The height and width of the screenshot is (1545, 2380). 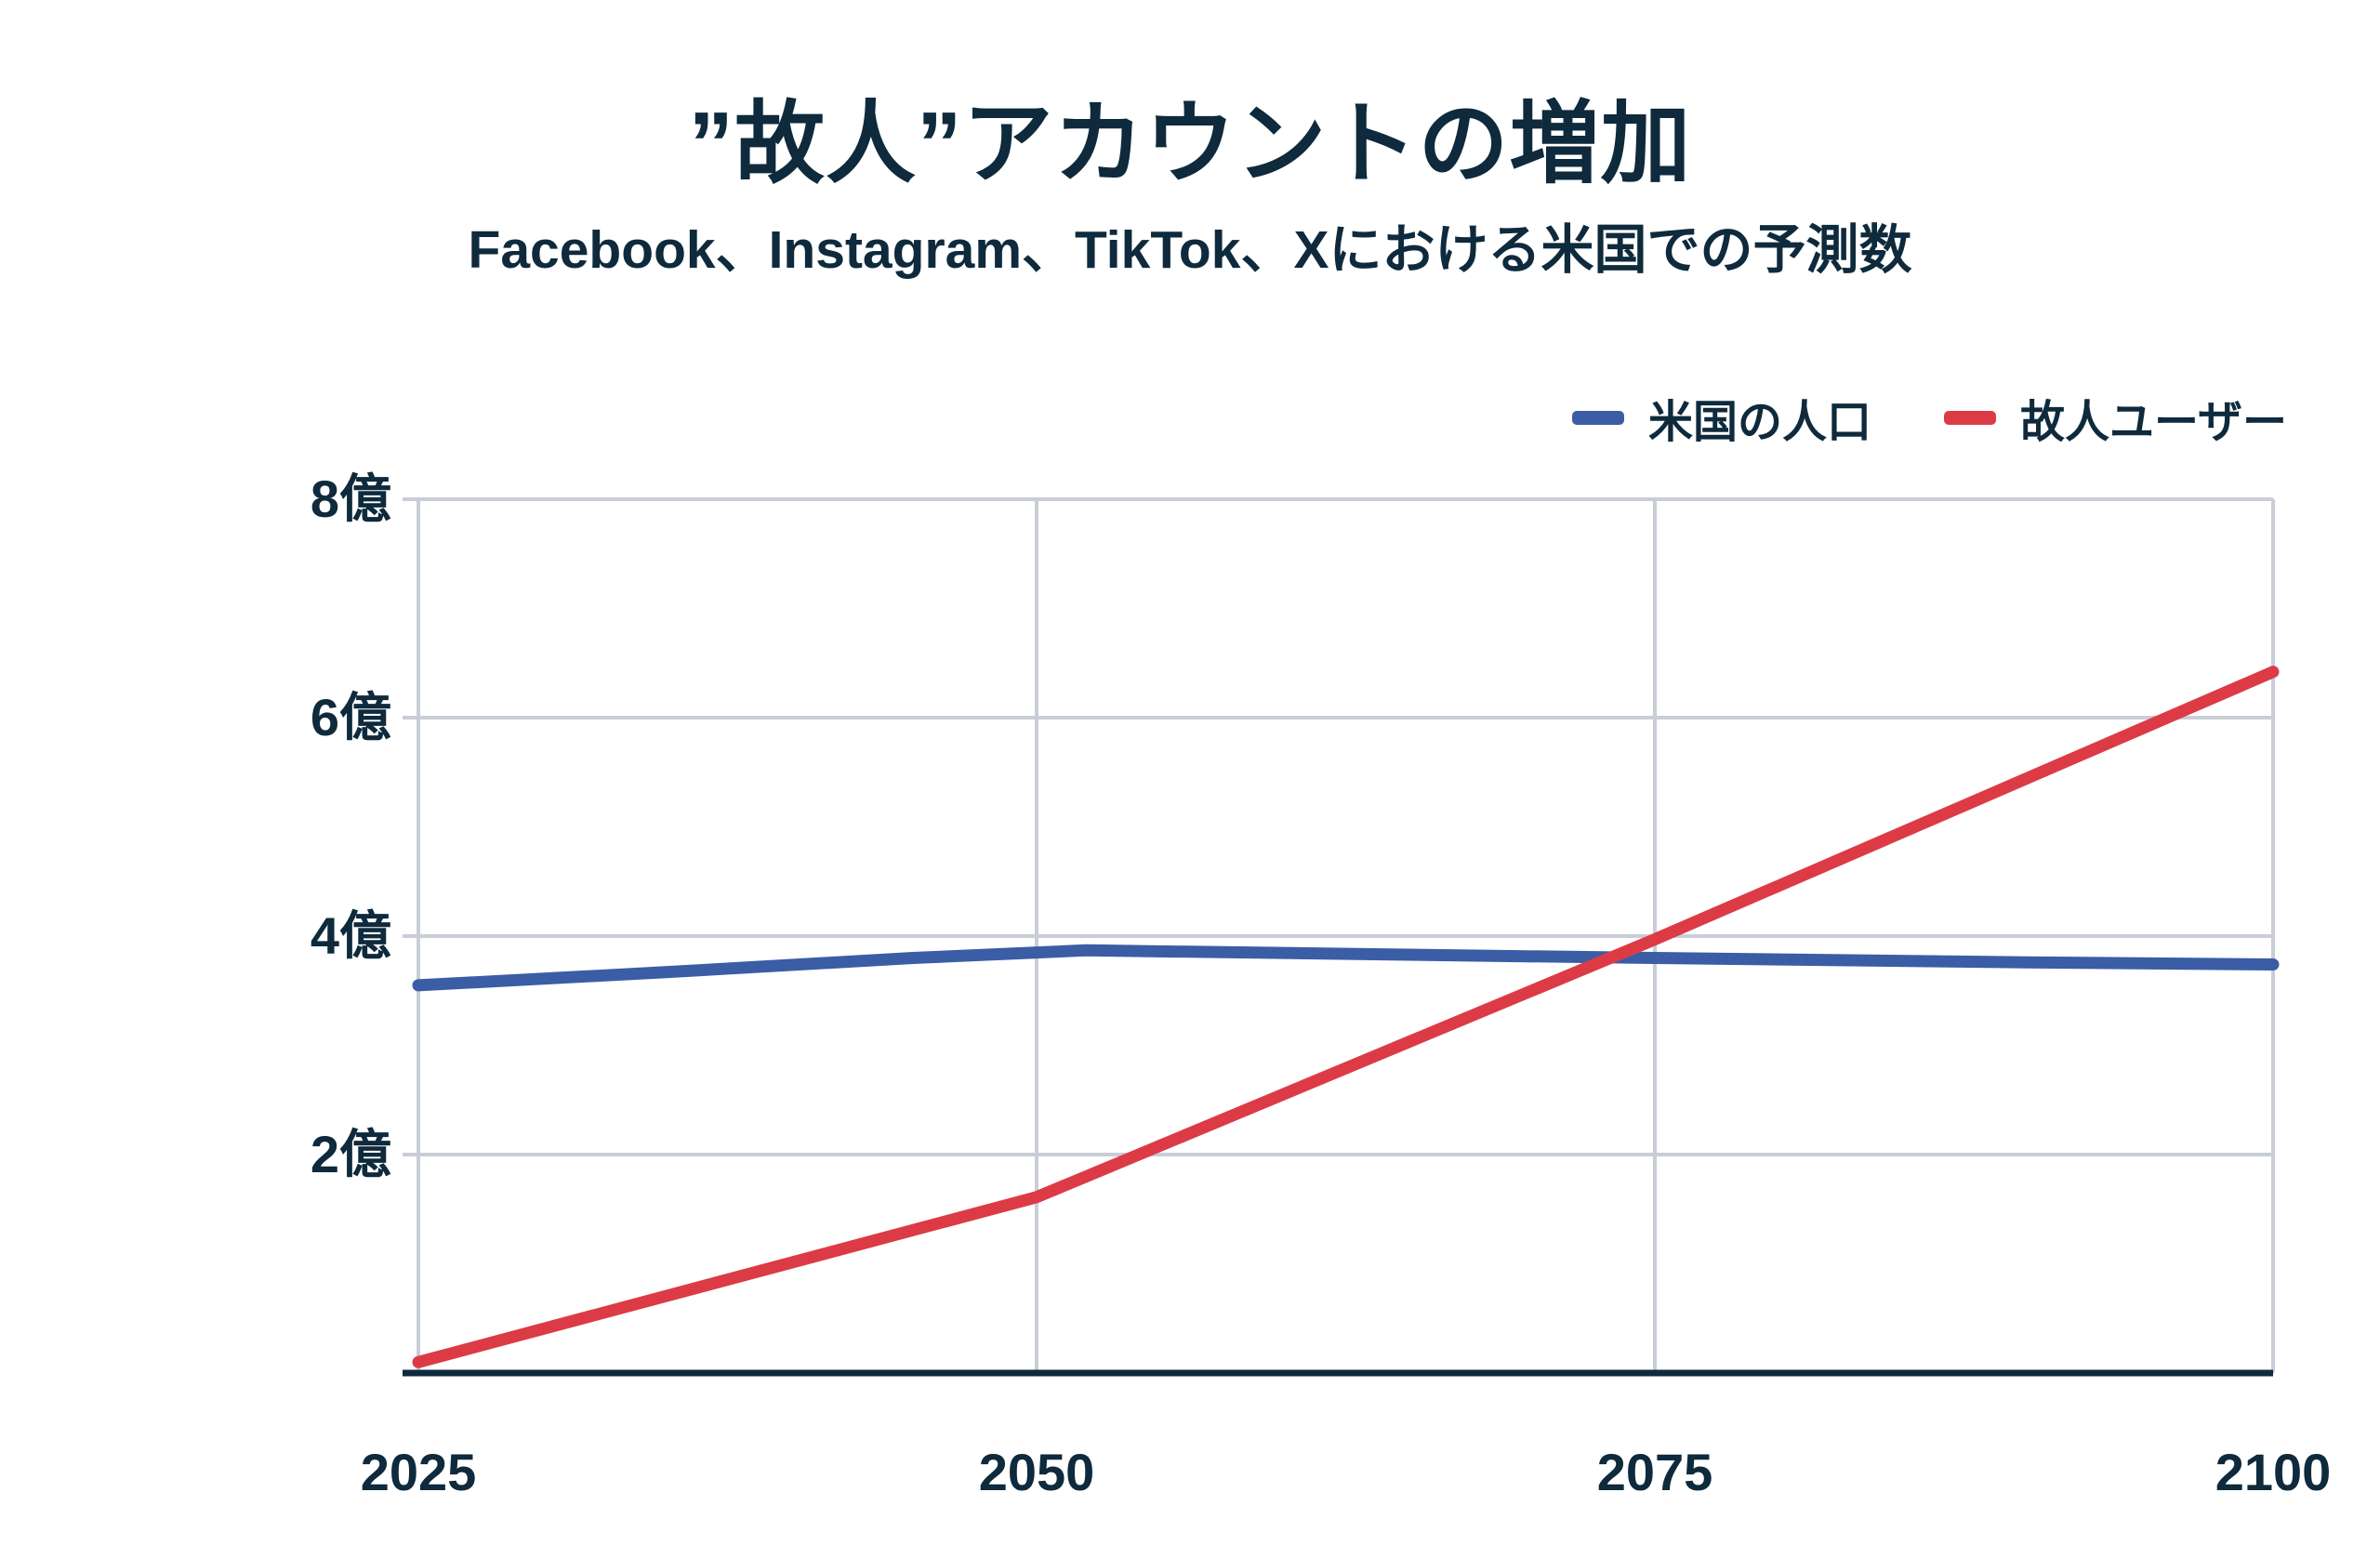 I want to click on deceased-users-legend-label: 故人ユーザー, so click(x=2153, y=423).